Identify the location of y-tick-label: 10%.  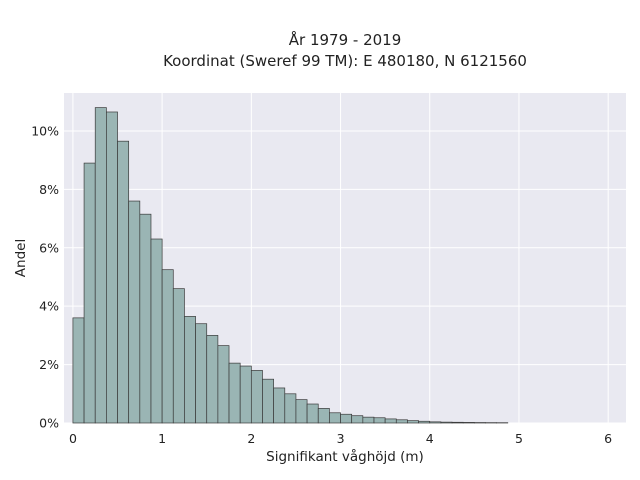
(45, 130).